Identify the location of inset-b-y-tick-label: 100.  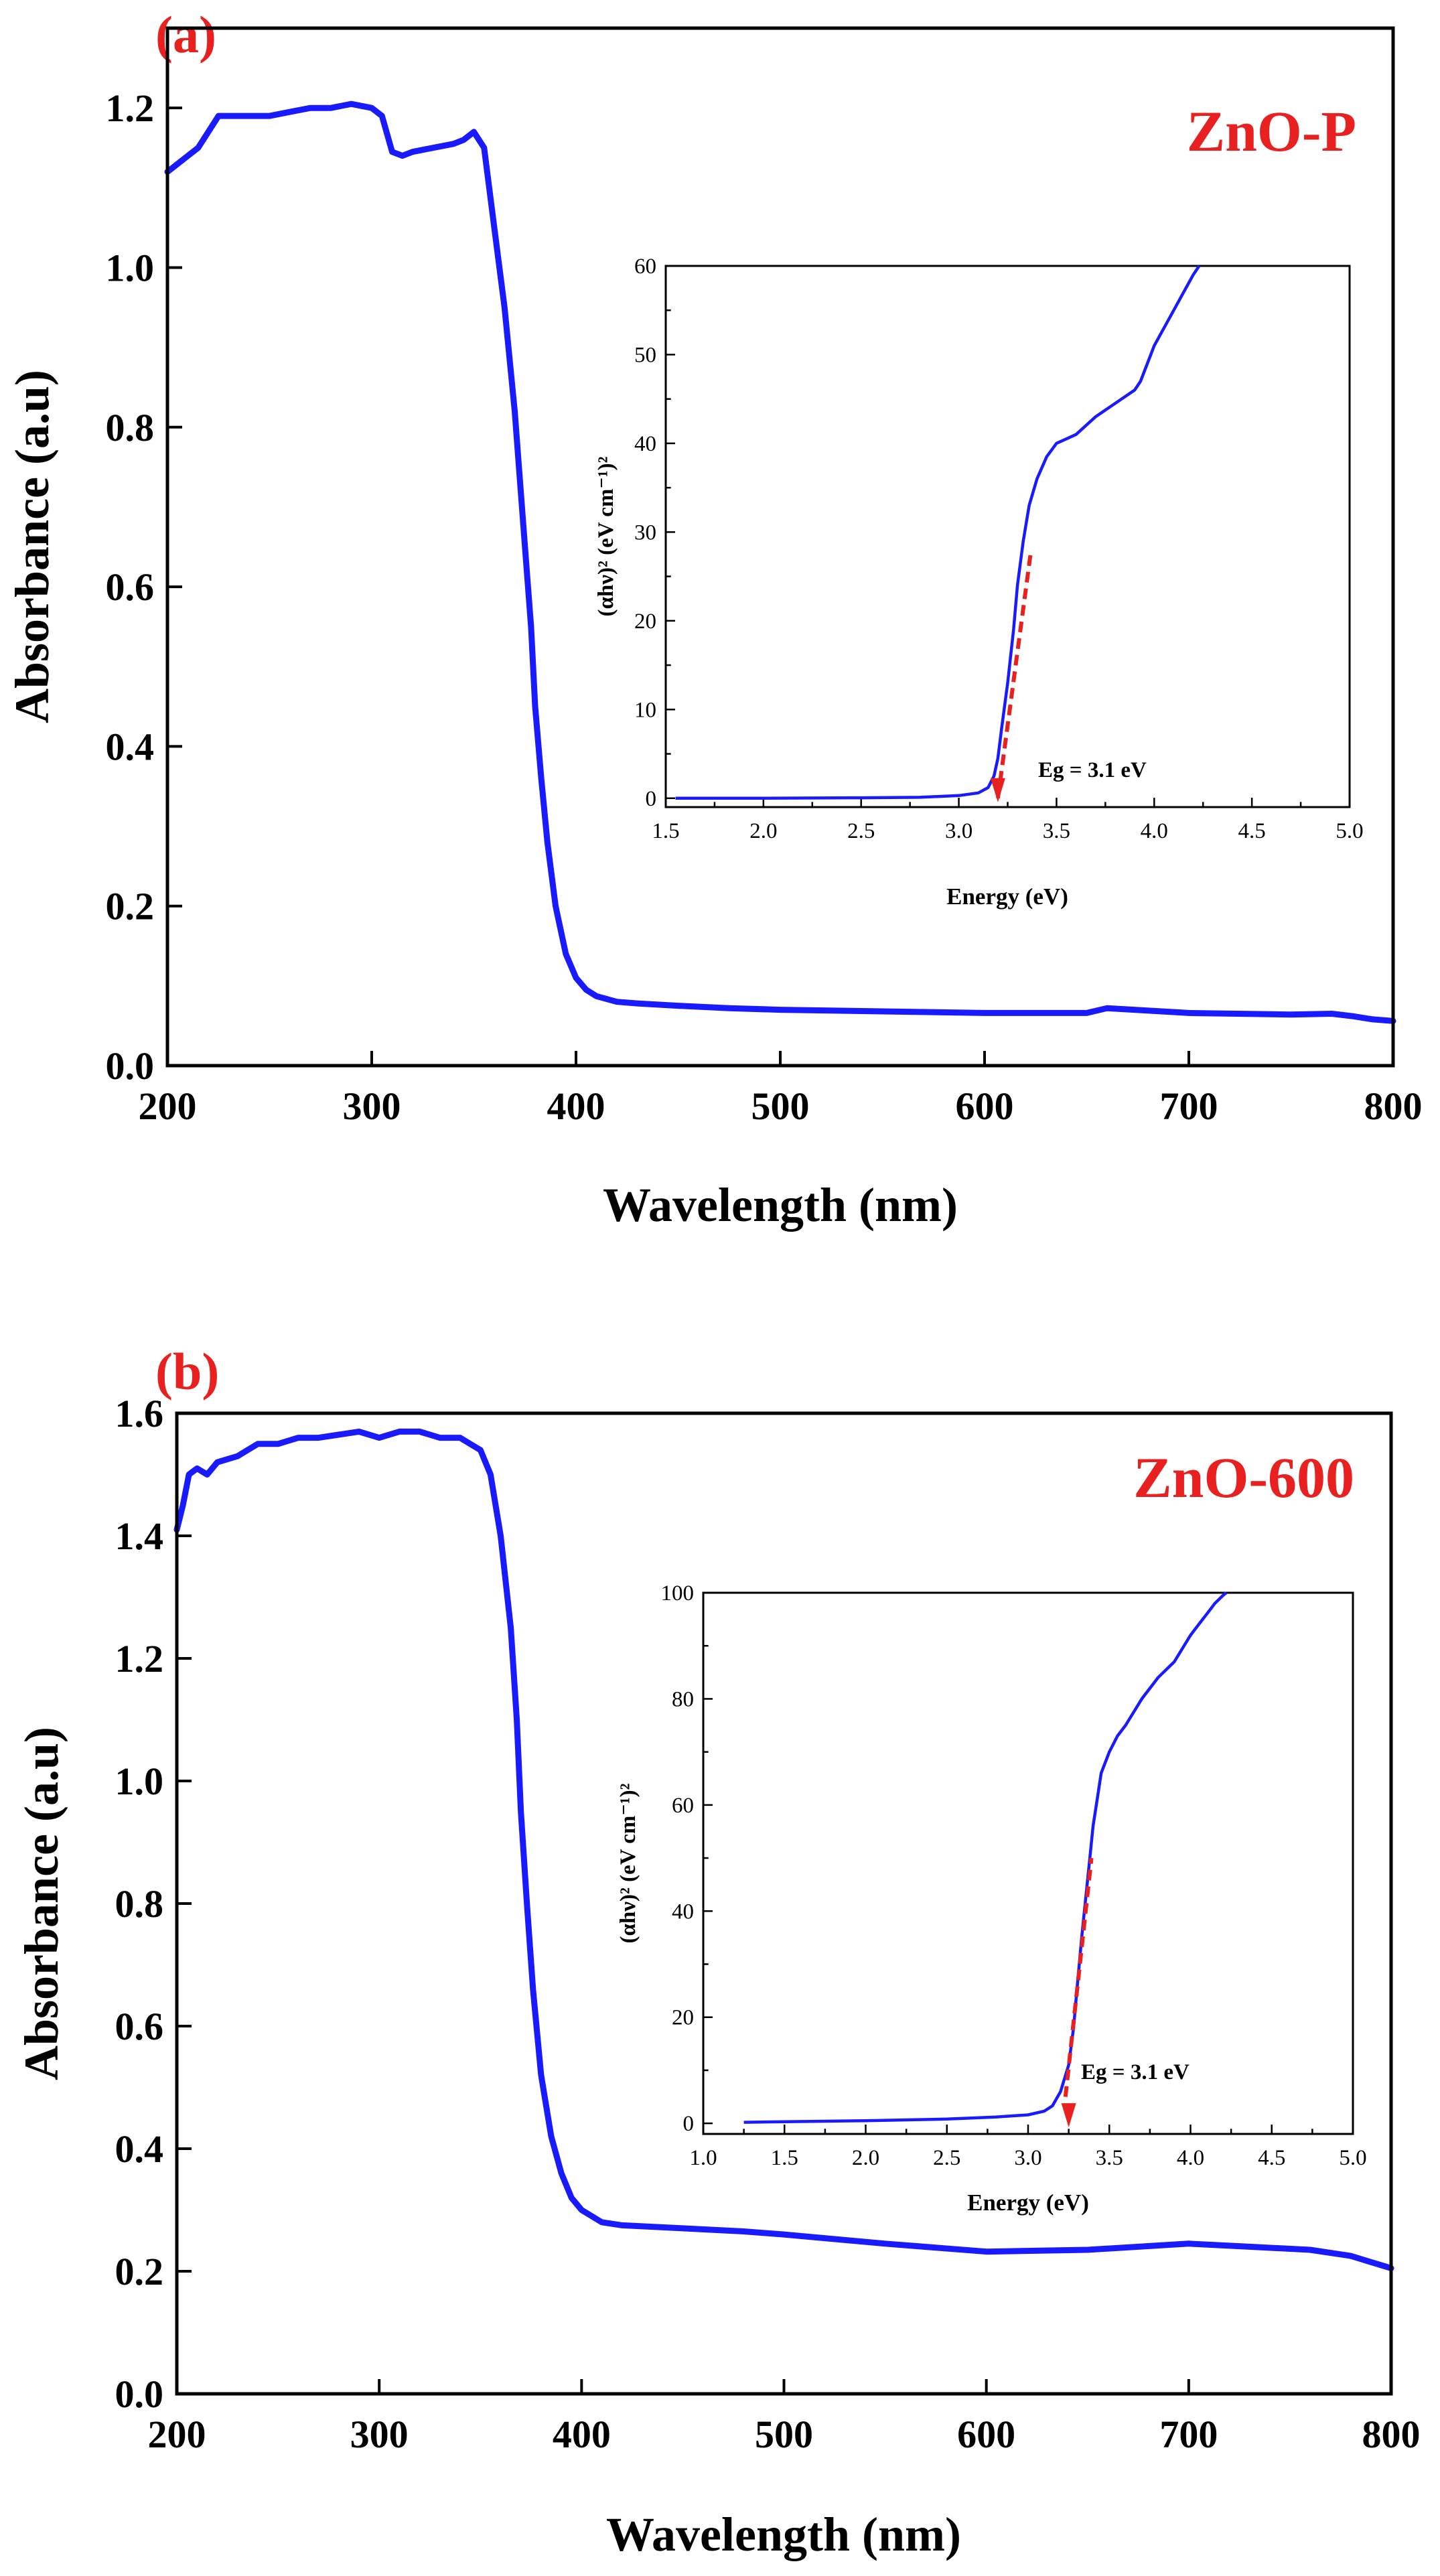
(678, 1593).